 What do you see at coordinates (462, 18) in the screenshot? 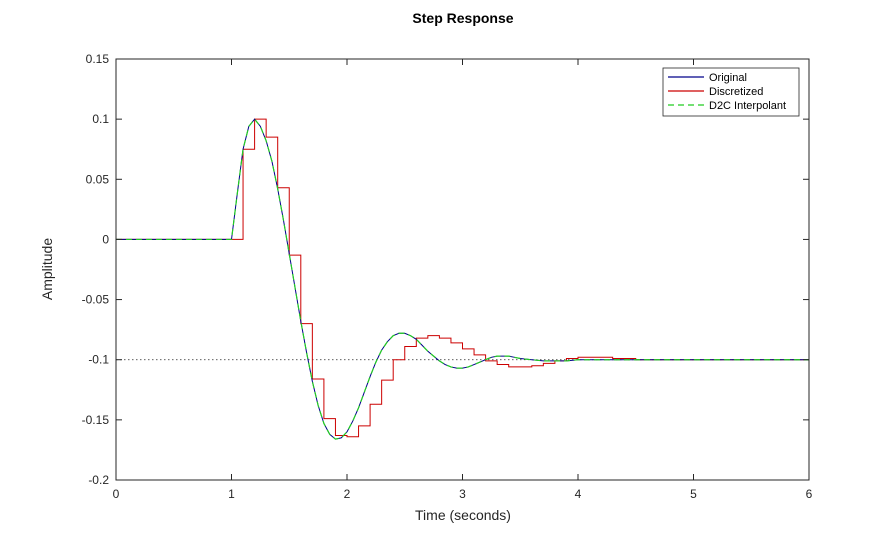
I see `chart-title: Step Response` at bounding box center [462, 18].